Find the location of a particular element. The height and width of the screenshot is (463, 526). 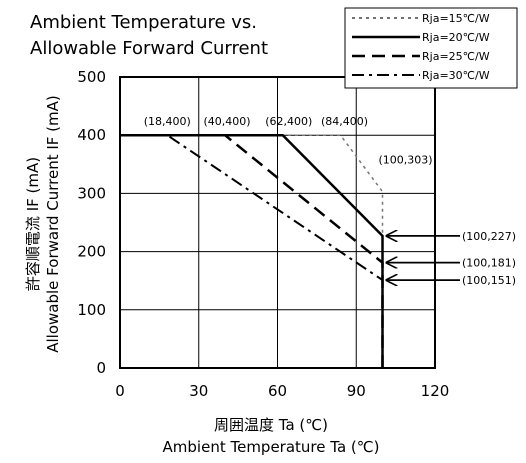

annotation-label: (62,400) is located at coordinates (288, 121).